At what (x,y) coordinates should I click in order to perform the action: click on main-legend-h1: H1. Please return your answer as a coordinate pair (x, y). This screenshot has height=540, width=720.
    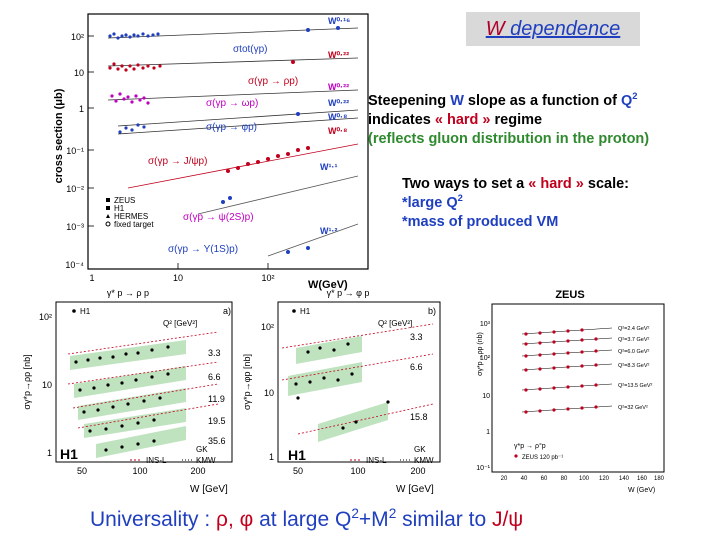
    Looking at the image, I should click on (119, 208).